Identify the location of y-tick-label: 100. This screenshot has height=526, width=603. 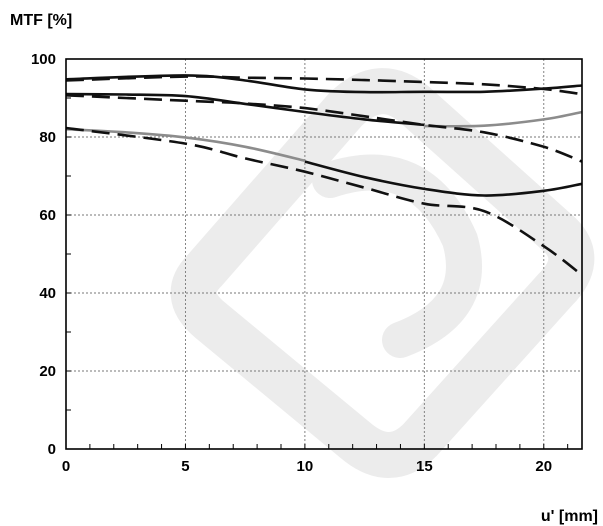
(43, 59).